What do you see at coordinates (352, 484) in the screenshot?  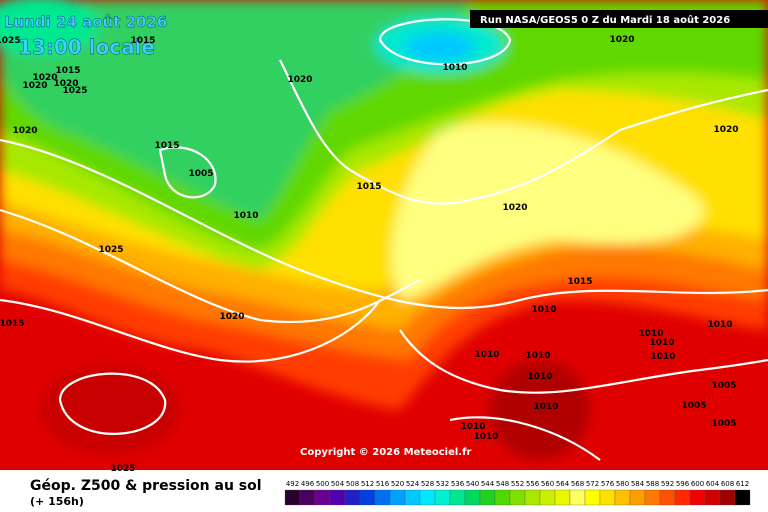 I see `colorbar-label: 508` at bounding box center [352, 484].